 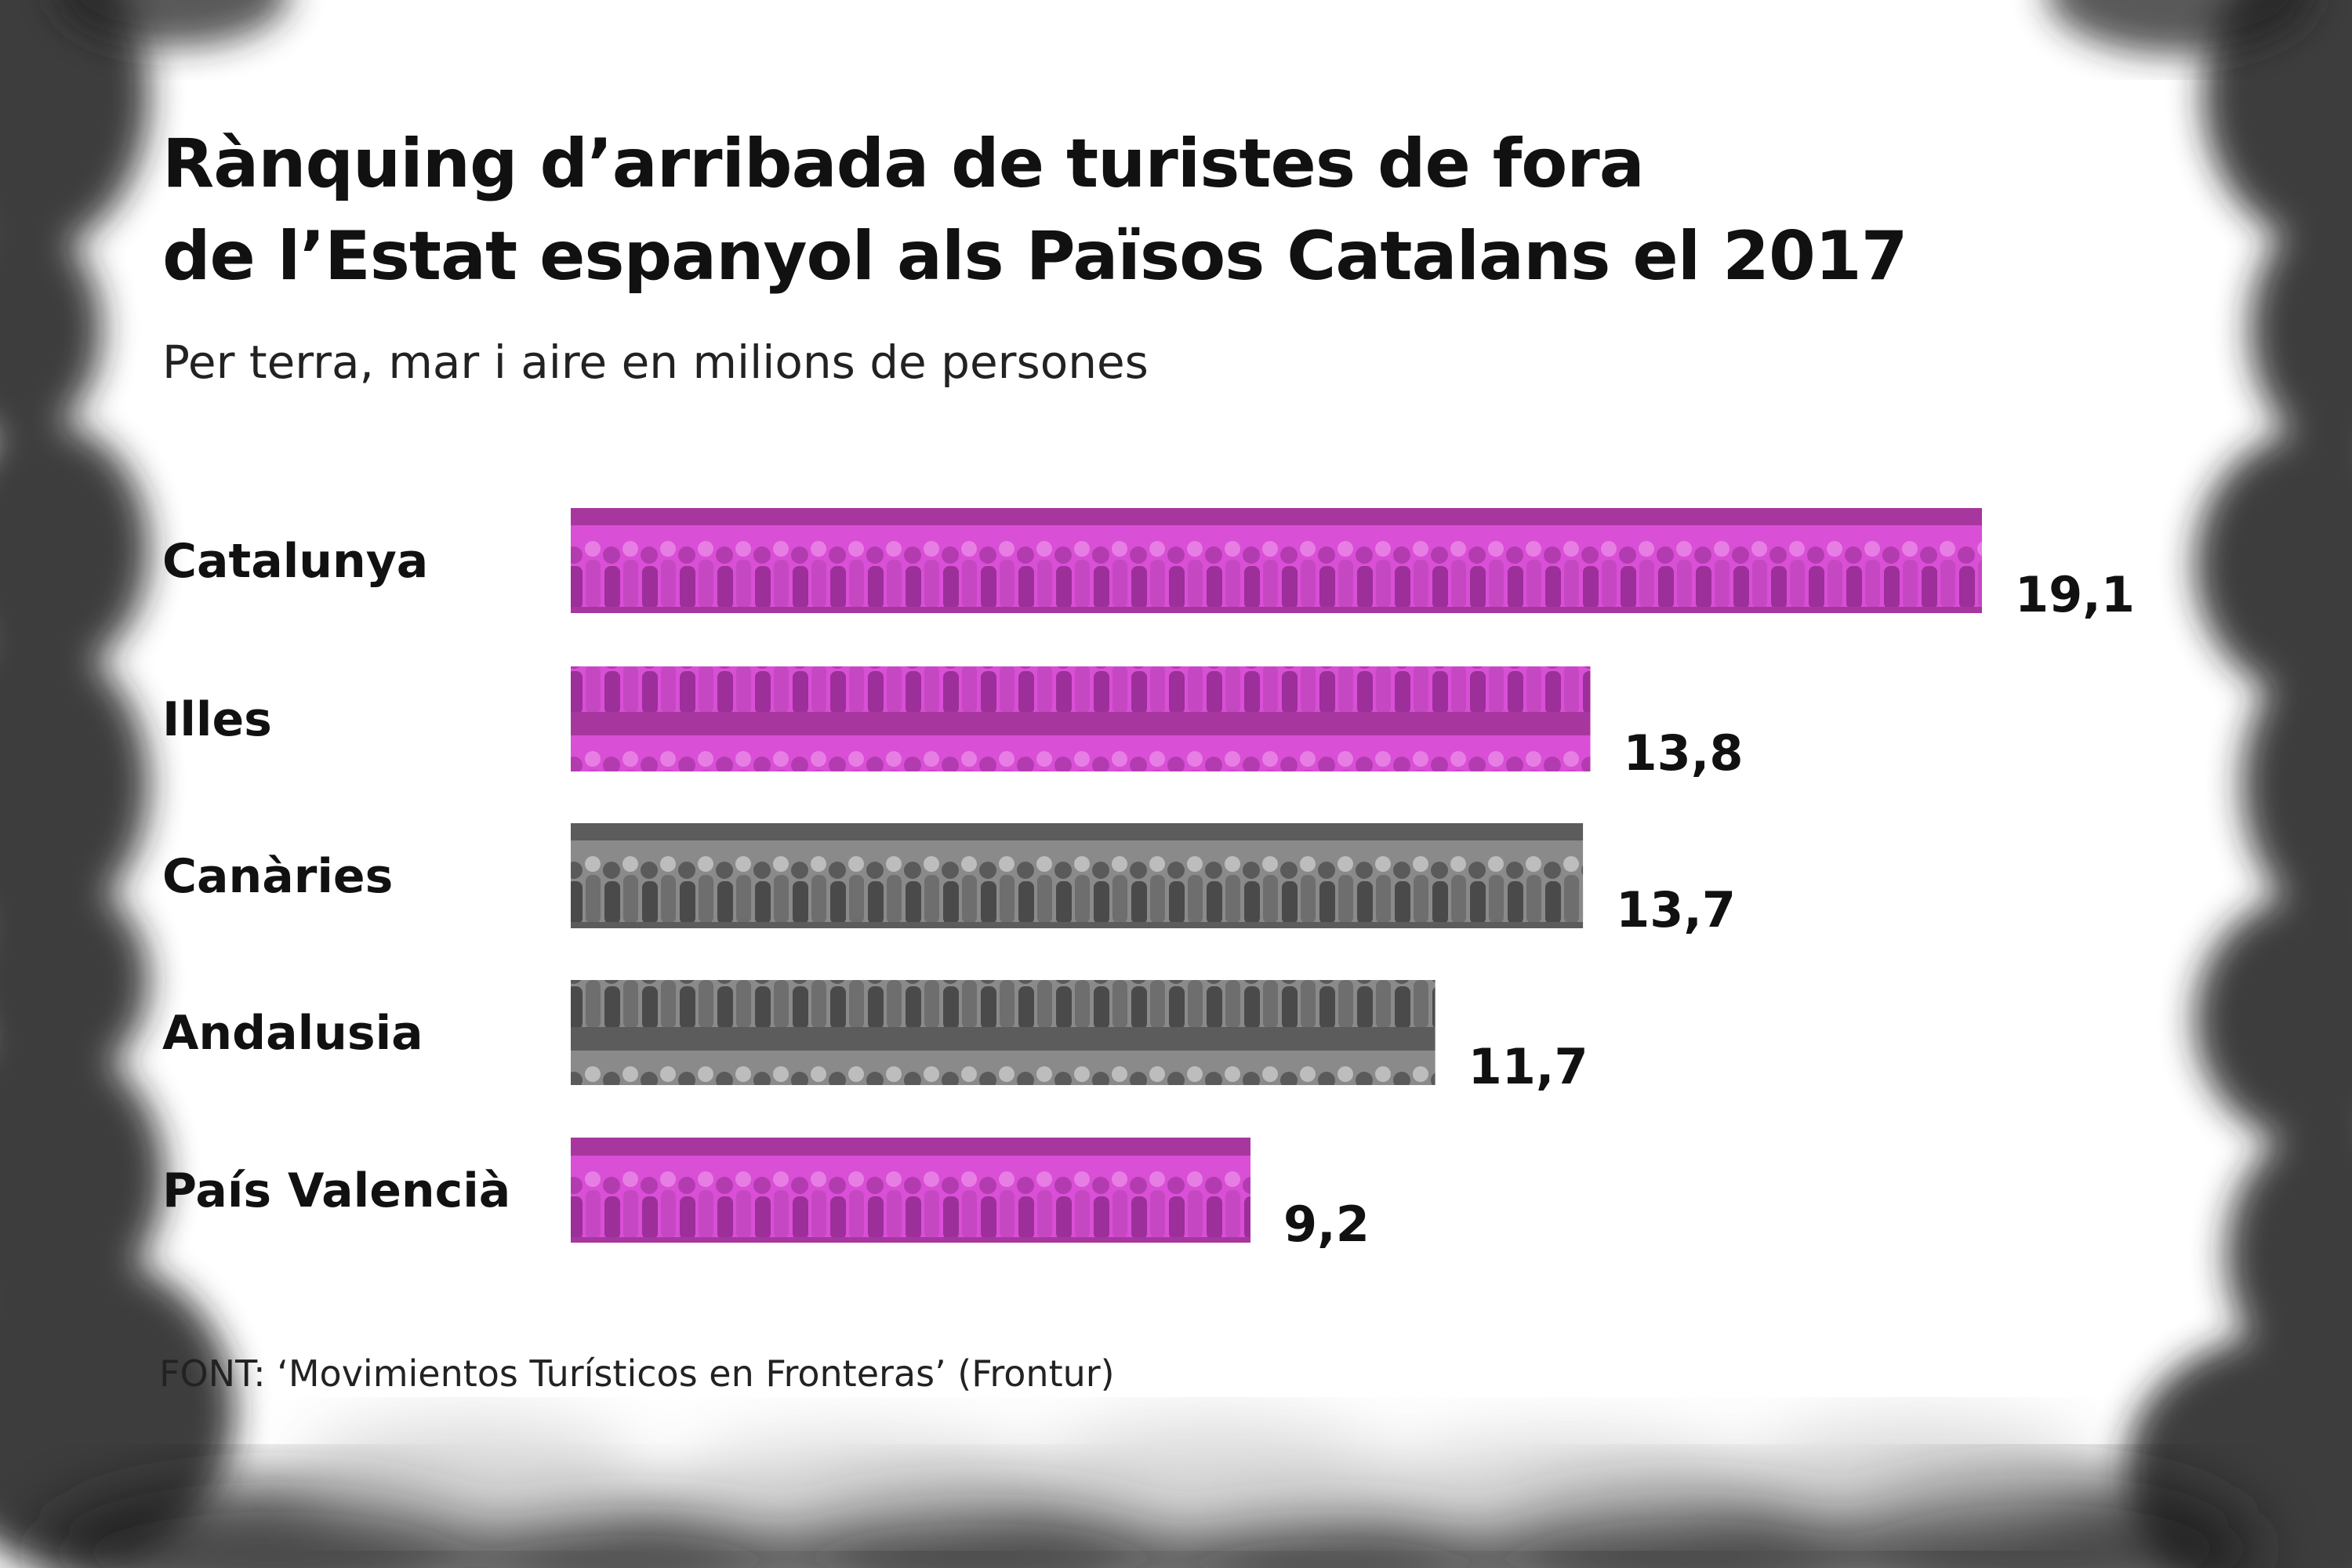 What do you see at coordinates (1684, 753) in the screenshot?
I see `value-label: 13,8` at bounding box center [1684, 753].